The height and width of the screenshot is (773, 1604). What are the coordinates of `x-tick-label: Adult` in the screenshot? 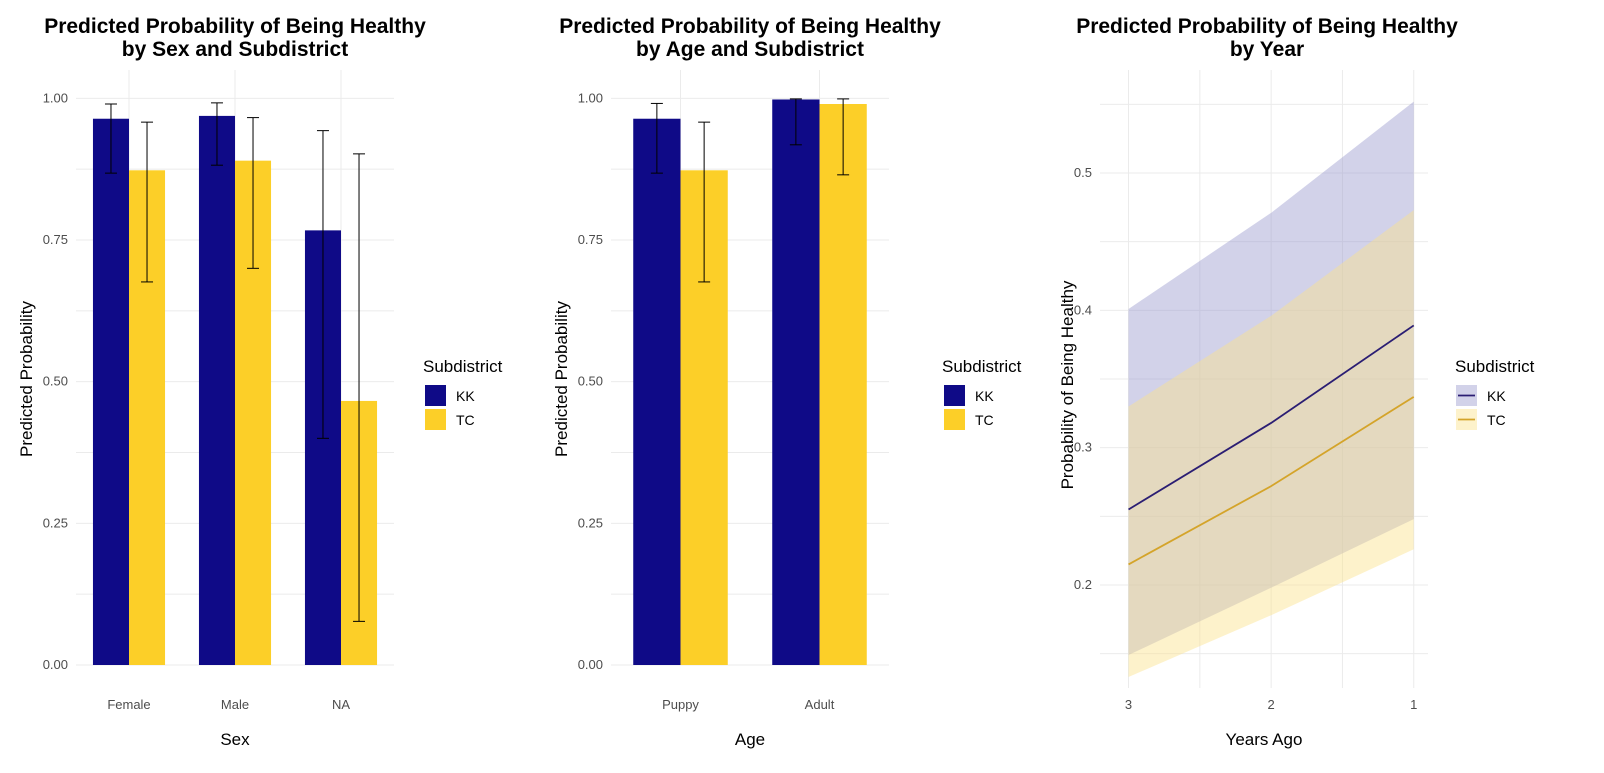 It's located at (820, 704).